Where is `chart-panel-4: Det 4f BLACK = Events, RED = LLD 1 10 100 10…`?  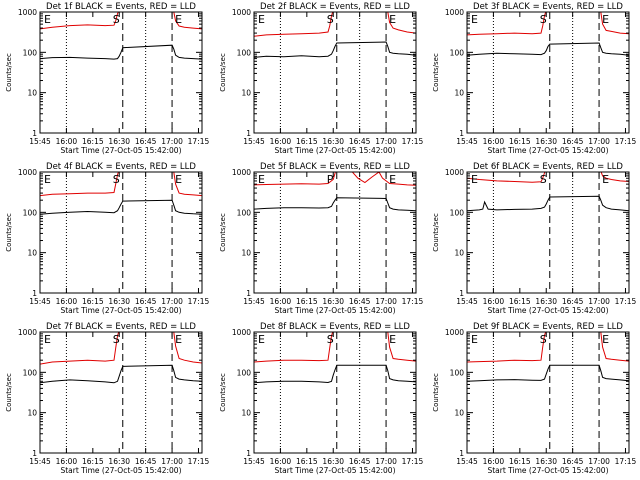
chart-panel-4: Det 4f BLACK = Events, RED = LLD 1 10 100 10… is located at coordinates (107, 238).